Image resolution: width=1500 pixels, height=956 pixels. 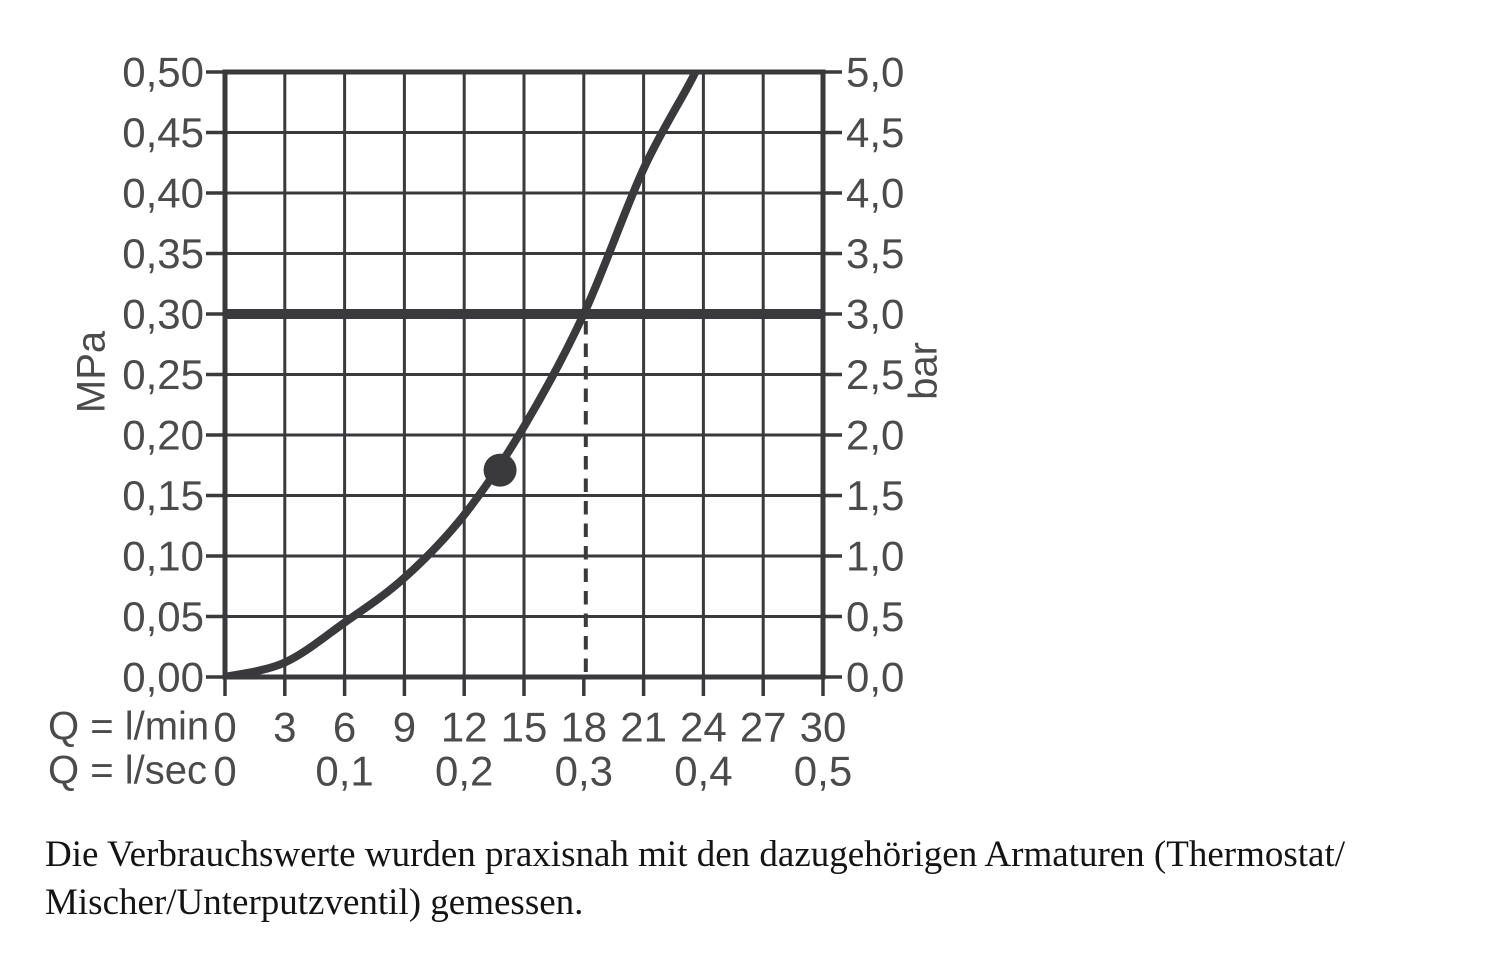 I want to click on y-right-tick-label: 1,5, so click(x=875, y=495).